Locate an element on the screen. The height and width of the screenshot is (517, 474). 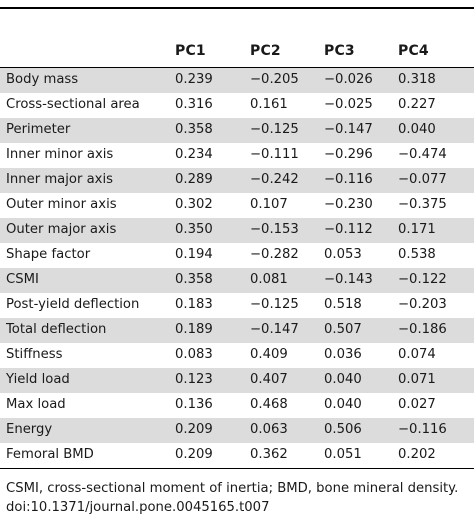
cell-pc2: 0.161 is located at coordinates (269, 104).